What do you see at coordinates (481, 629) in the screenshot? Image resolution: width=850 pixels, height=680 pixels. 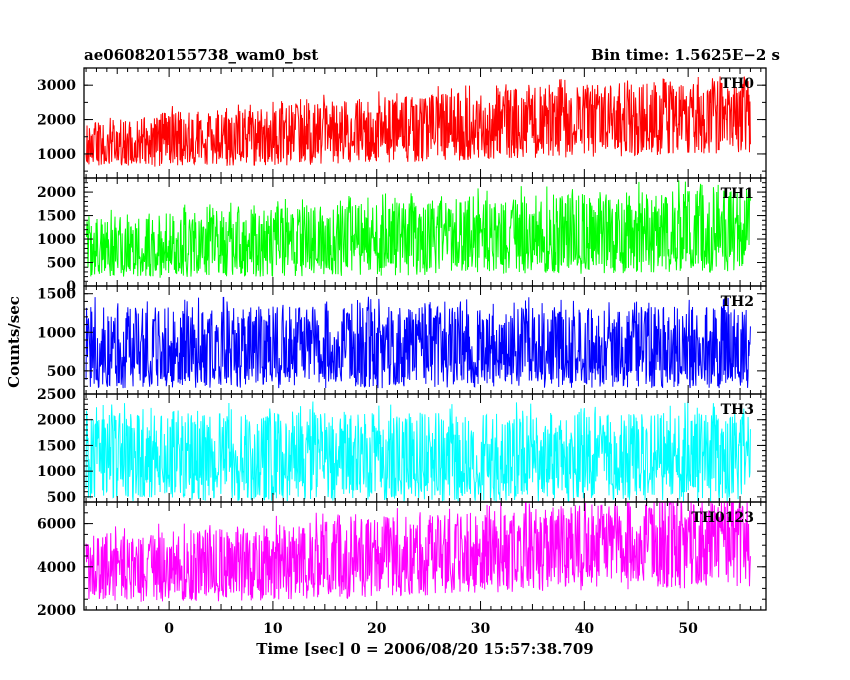 I see `x-tick-label: 30` at bounding box center [481, 629].